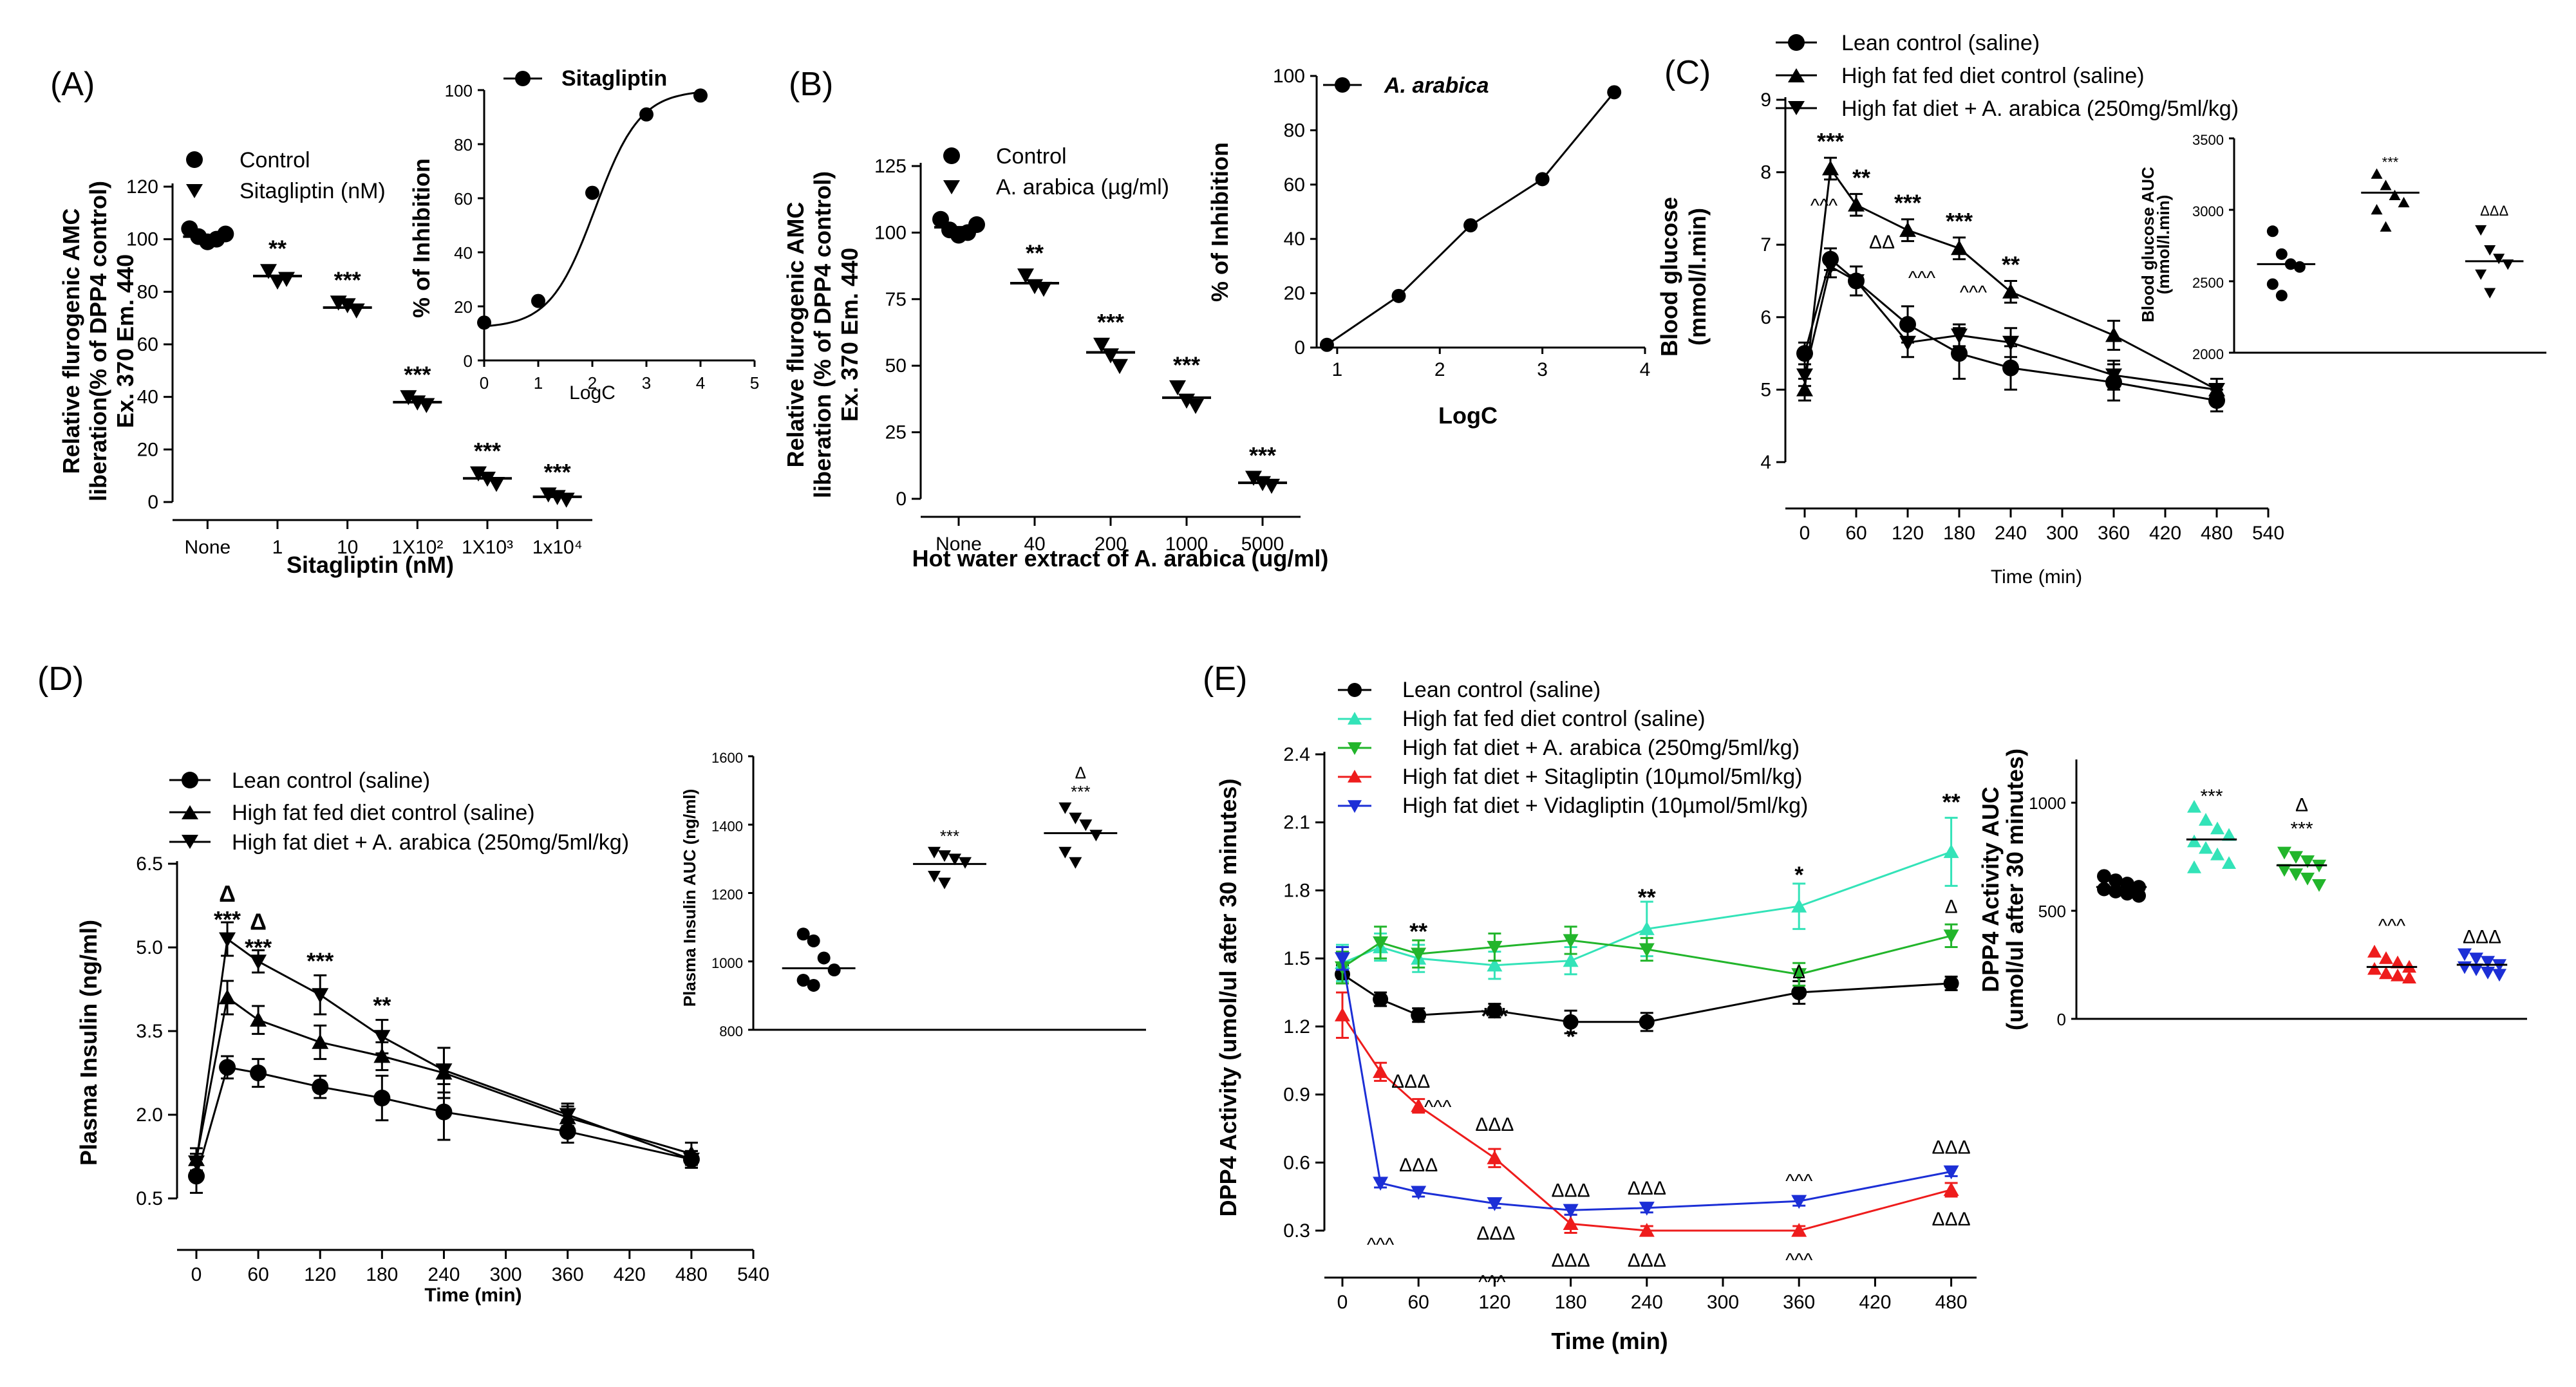 Image resolution: width=2576 pixels, height=1387 pixels. What do you see at coordinates (822, 334) in the screenshot?
I see `panel-b-ylabel-line2: liberation (% of DPP4 control)` at bounding box center [822, 334].